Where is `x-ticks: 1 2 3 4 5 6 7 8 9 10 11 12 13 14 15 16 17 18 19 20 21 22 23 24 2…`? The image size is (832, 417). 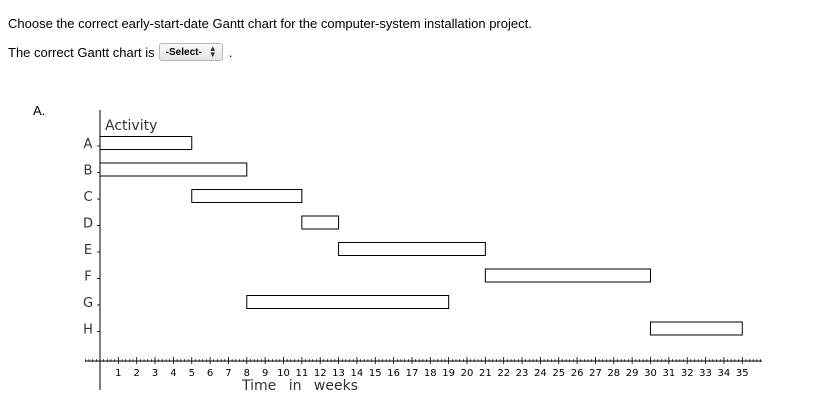 x-ticks: 1 2 3 4 5 6 7 8 9 10 11 12 13 14 15 16 17 18 19 20 21 22 23 24 2… is located at coordinates (423, 368).